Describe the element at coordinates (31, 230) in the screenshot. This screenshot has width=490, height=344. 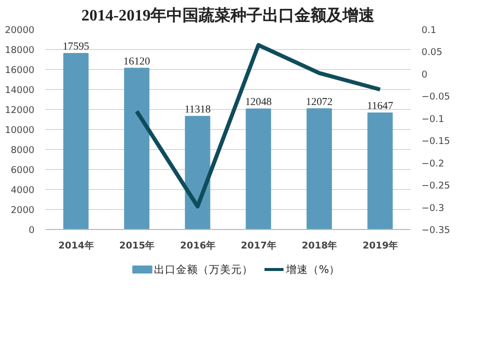
I see `y-tick-label: 0` at that location.